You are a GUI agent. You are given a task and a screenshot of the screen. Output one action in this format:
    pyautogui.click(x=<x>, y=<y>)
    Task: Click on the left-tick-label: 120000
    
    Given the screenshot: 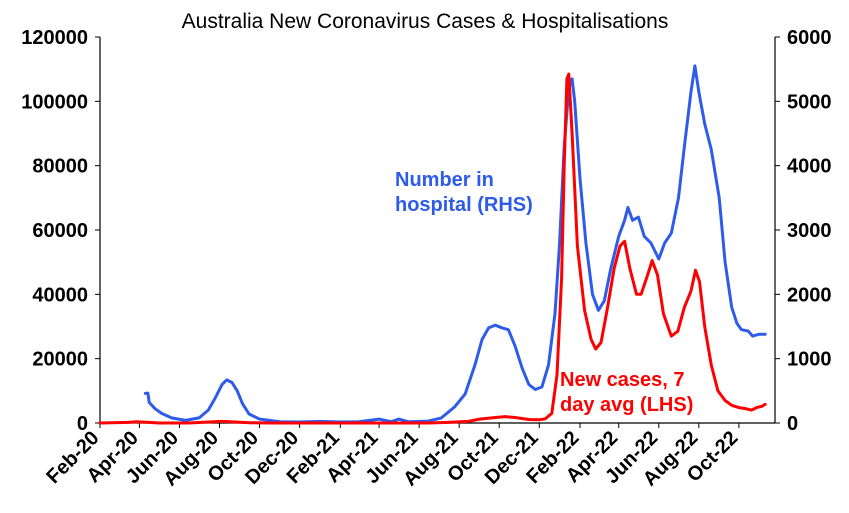 What is the action you would take?
    pyautogui.click(x=54, y=38)
    